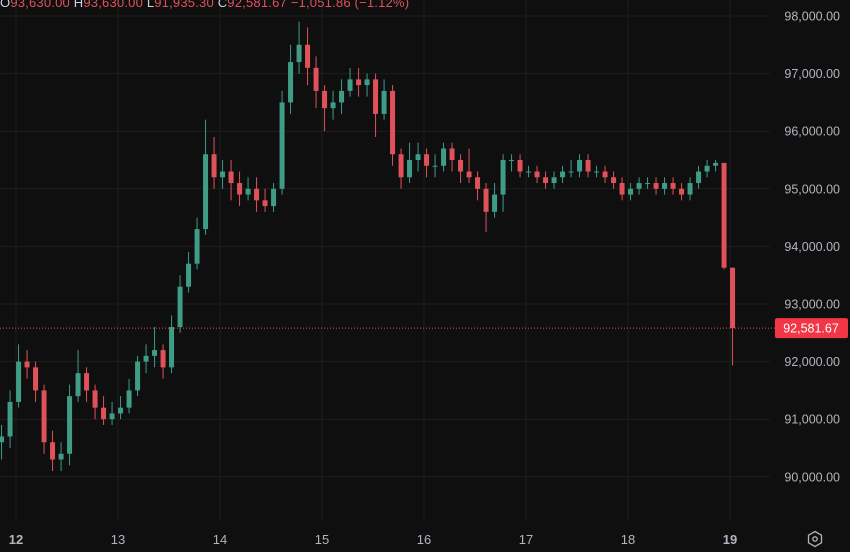  I want to click on y-tick-label: 95,000.00, so click(812, 189).